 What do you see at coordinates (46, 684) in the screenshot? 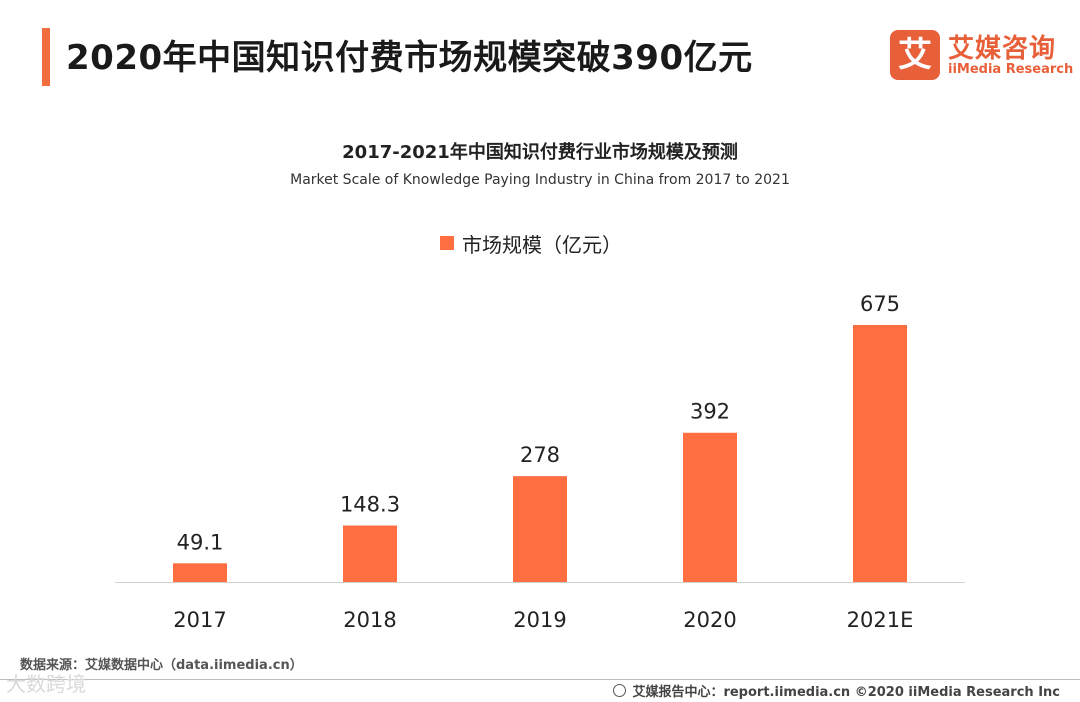
I see `watermark: 大数跨境` at bounding box center [46, 684].